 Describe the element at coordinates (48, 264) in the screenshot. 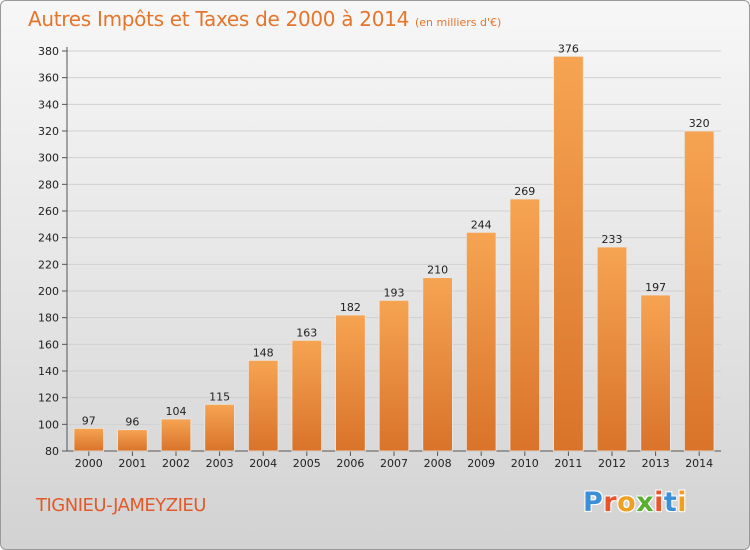

I see `y-tick-label: 220` at that location.